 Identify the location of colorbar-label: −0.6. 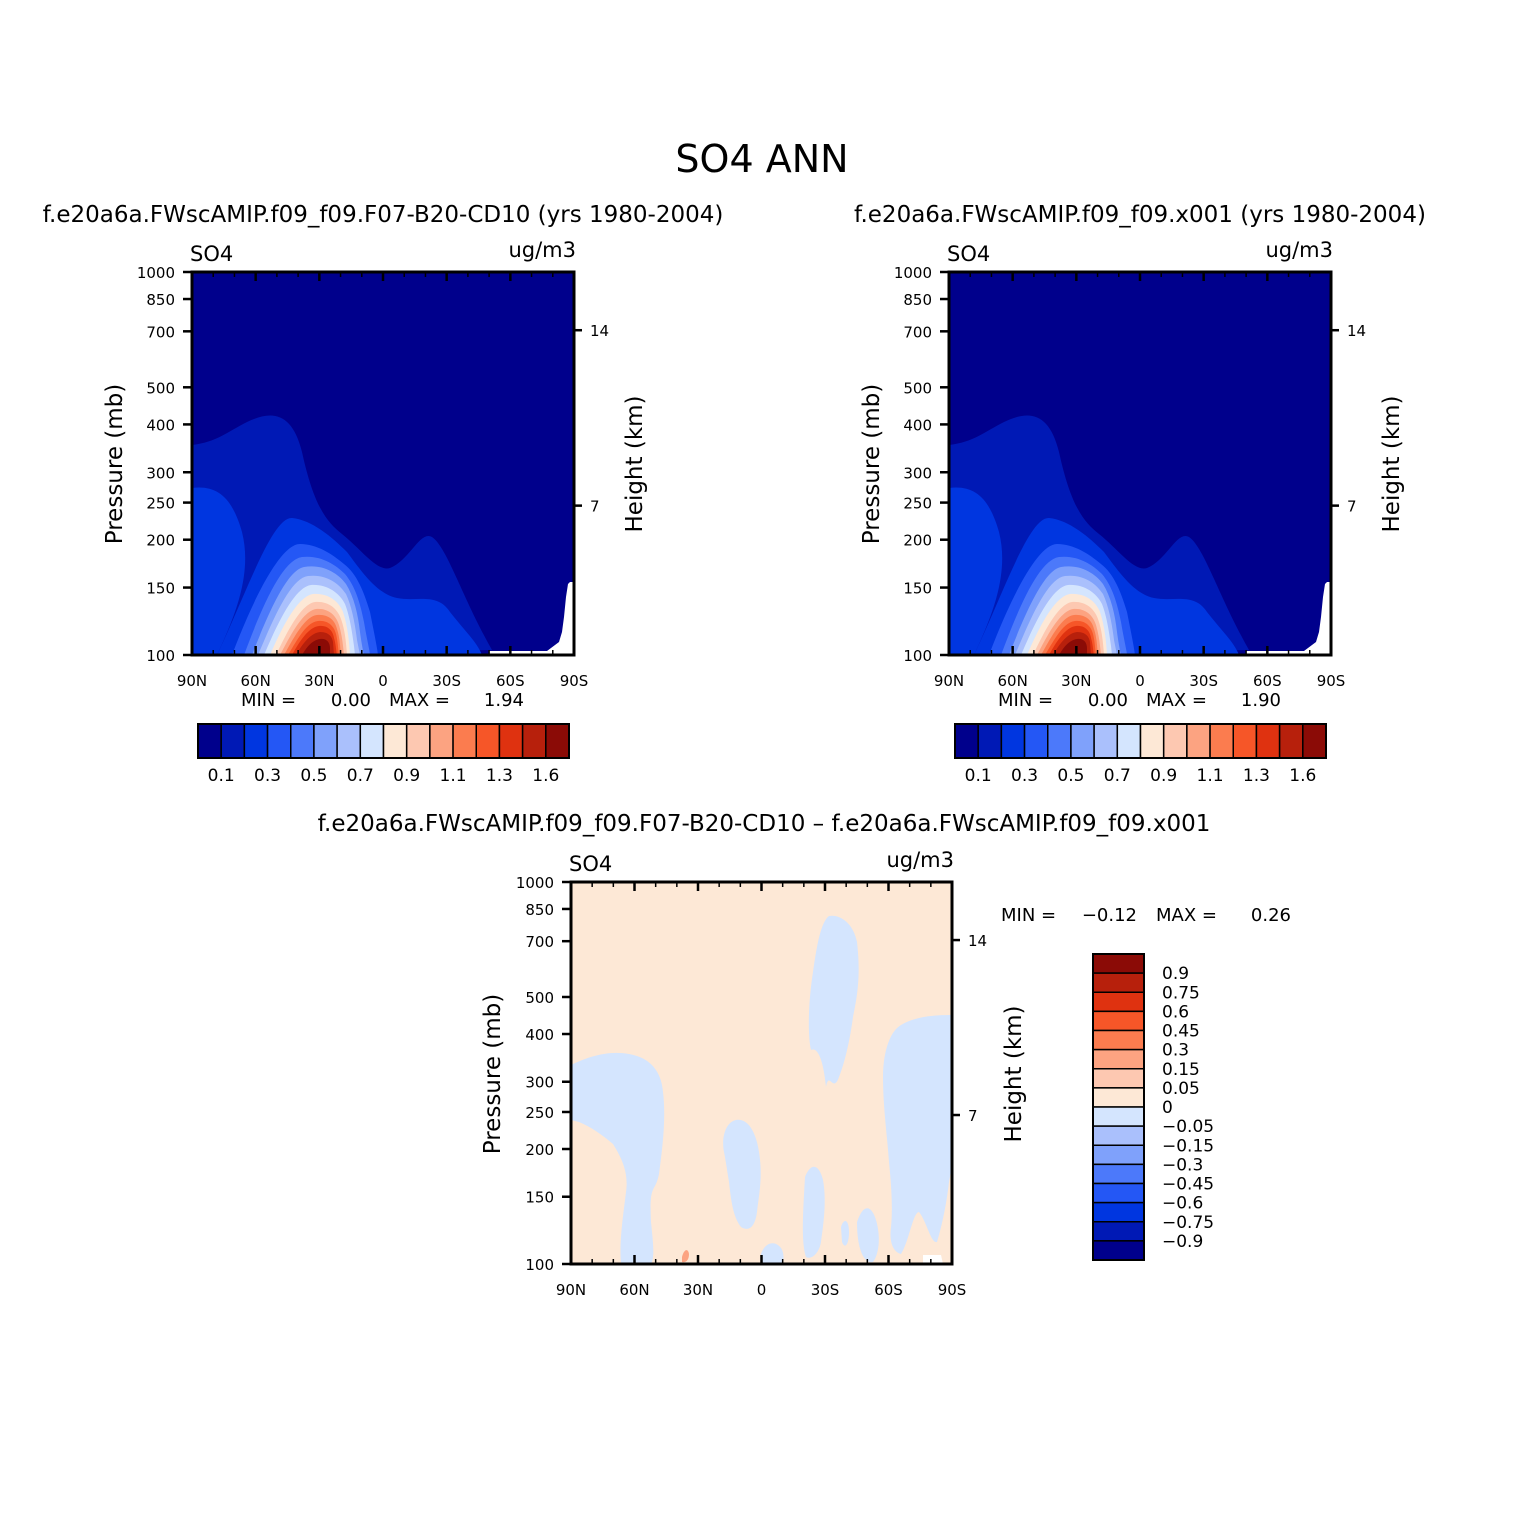
(1182, 1204).